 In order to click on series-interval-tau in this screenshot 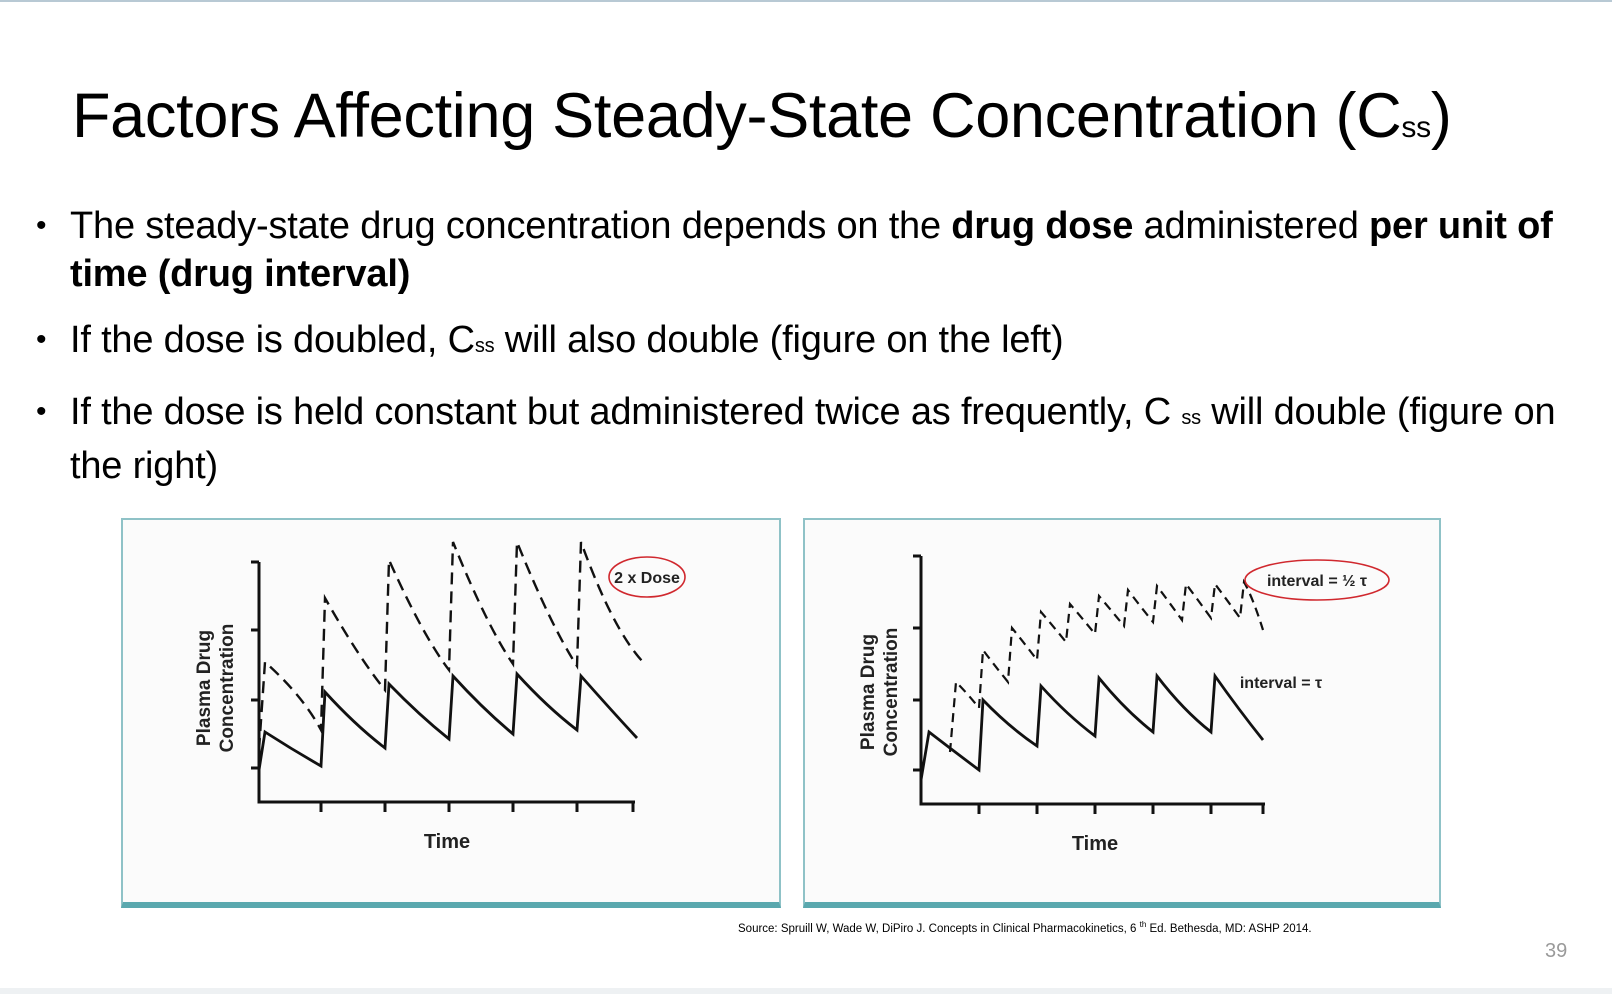, I will do `click(1092, 726)`.